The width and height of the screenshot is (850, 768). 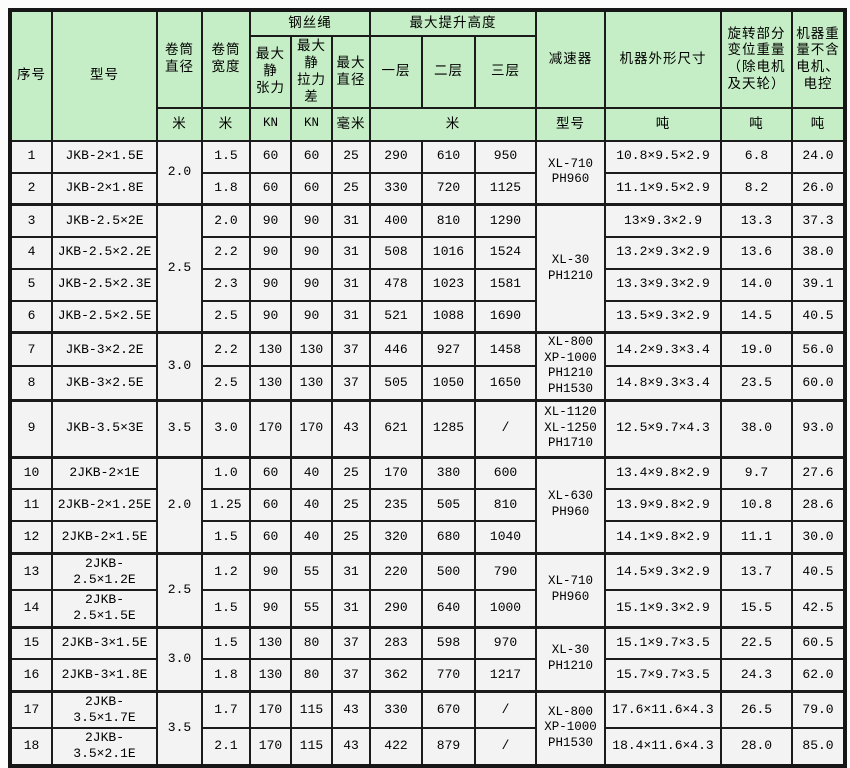 I want to click on cell-drum-width: 1.0, so click(x=226, y=472).